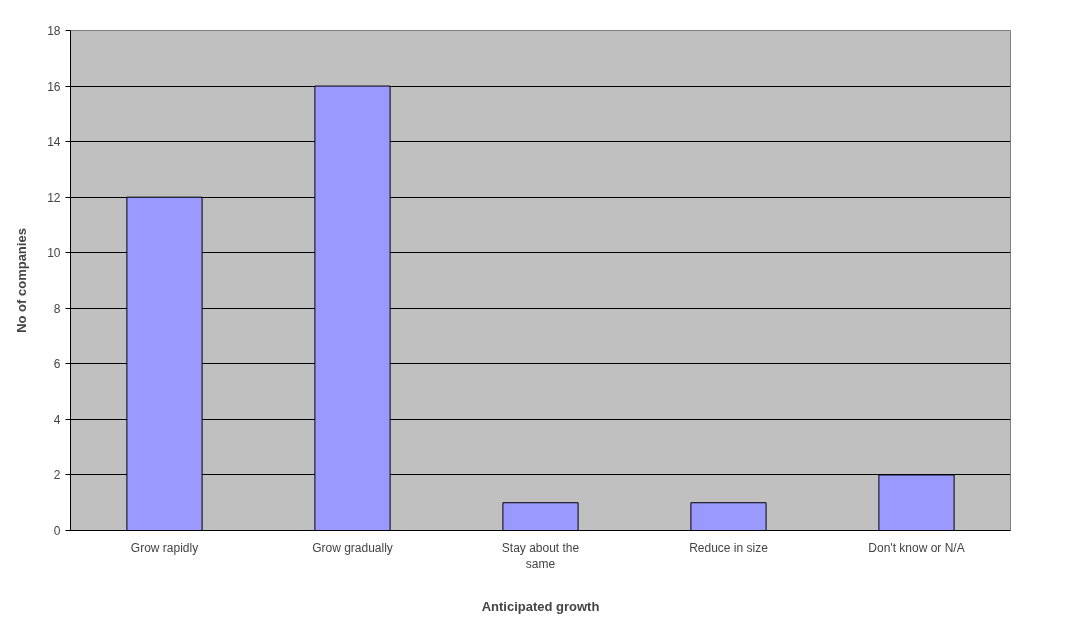 Image resolution: width=1068 pixels, height=625 pixels. What do you see at coordinates (57, 308) in the screenshot?
I see `y-tick-label: 8` at bounding box center [57, 308].